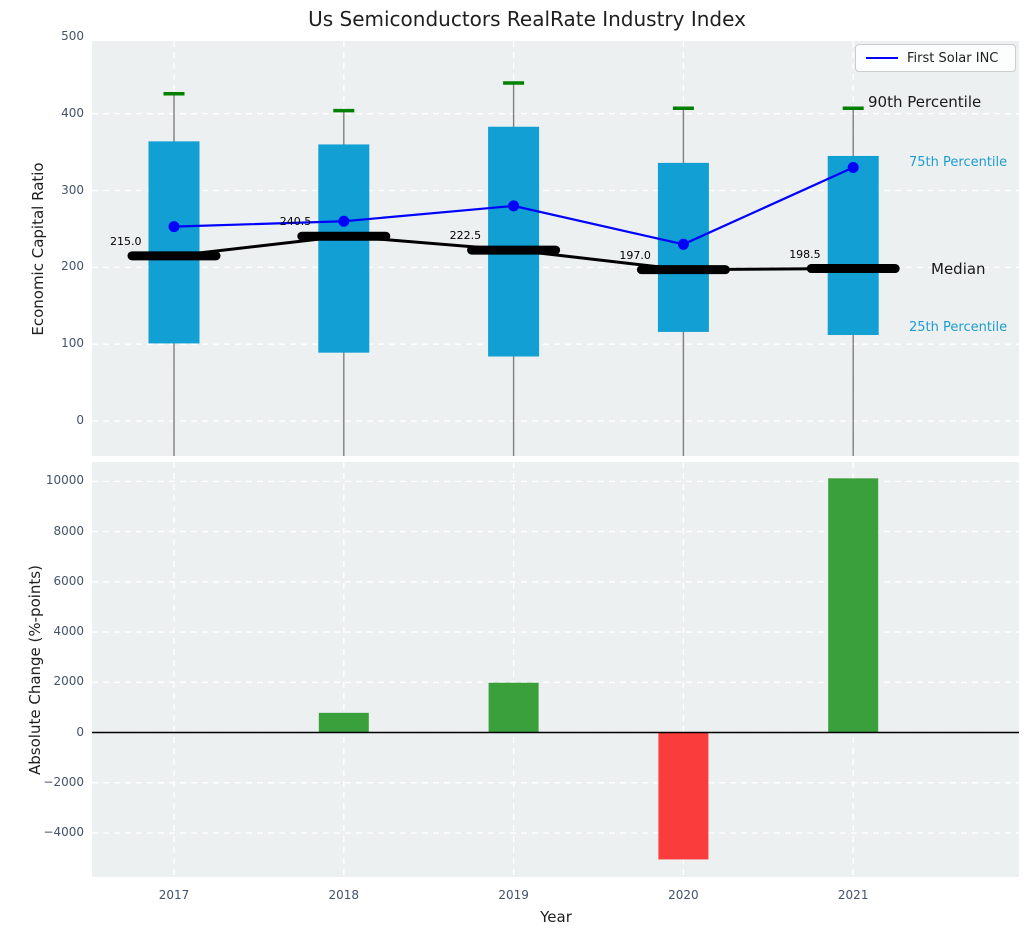 The image size is (1029, 940). What do you see at coordinates (80, 420) in the screenshot?
I see `top-ytick-0: 0` at bounding box center [80, 420].